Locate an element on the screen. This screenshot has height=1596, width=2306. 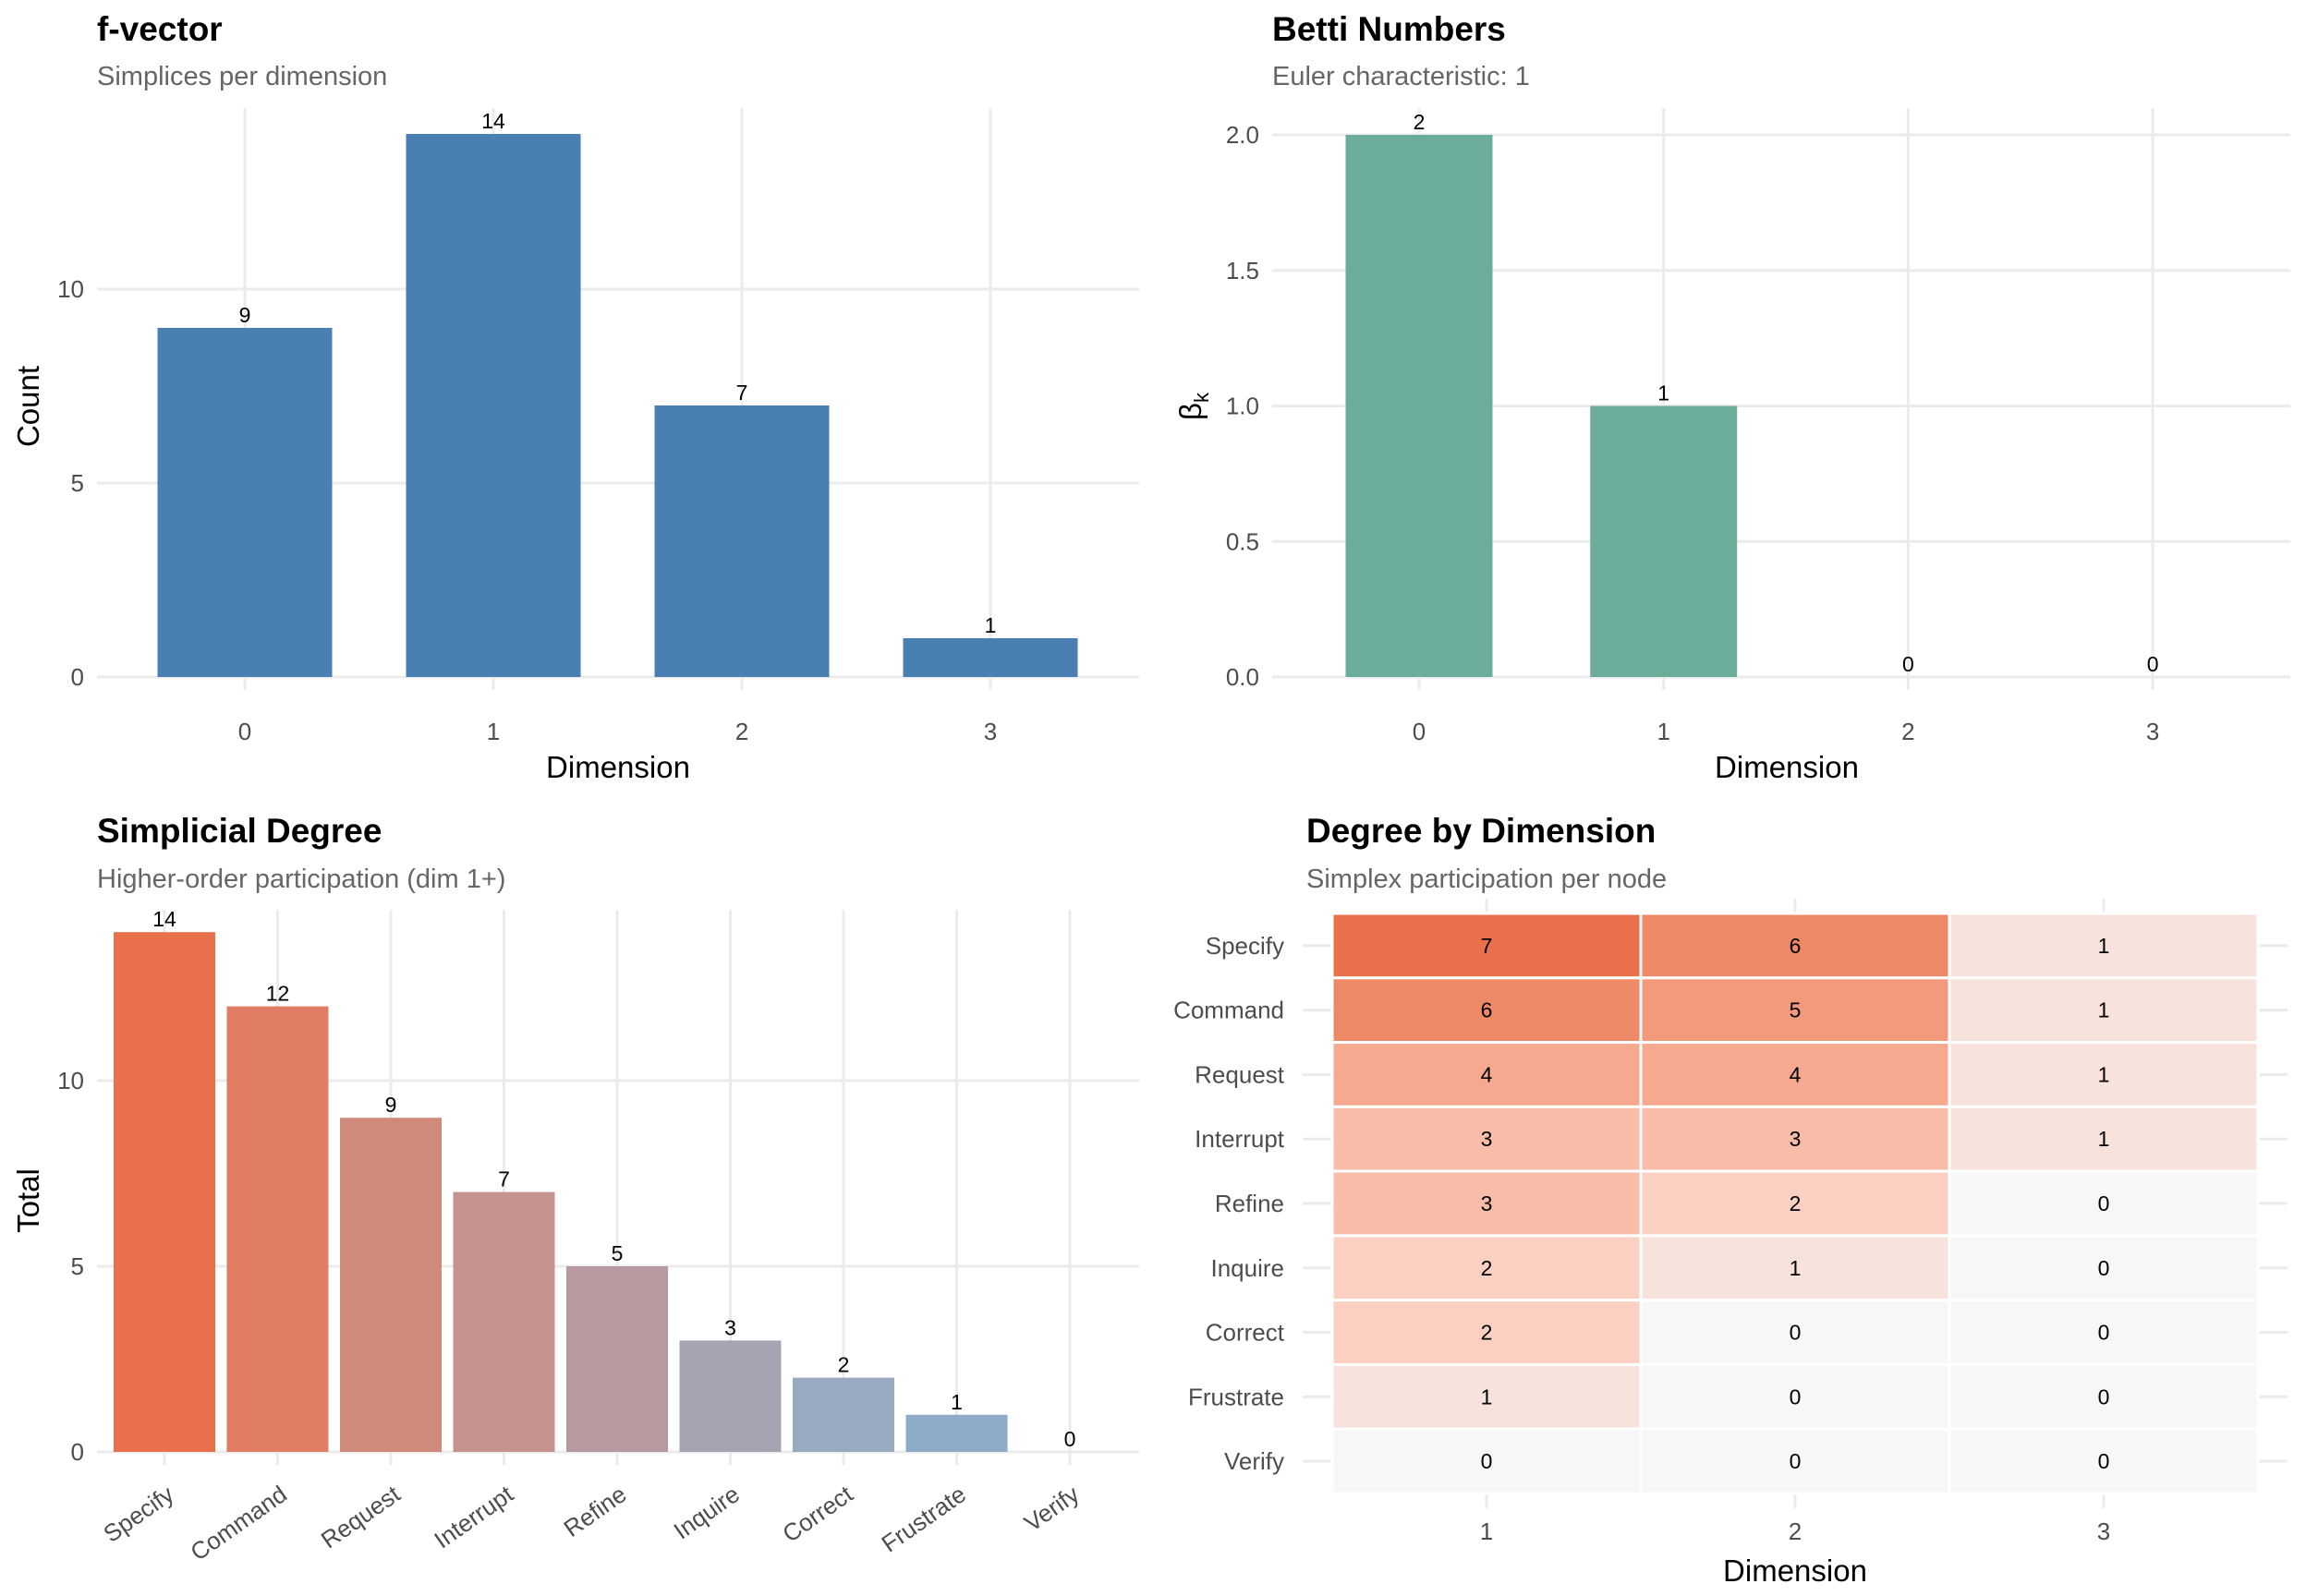
y-tick-label: 0 is located at coordinates (77, 1452).